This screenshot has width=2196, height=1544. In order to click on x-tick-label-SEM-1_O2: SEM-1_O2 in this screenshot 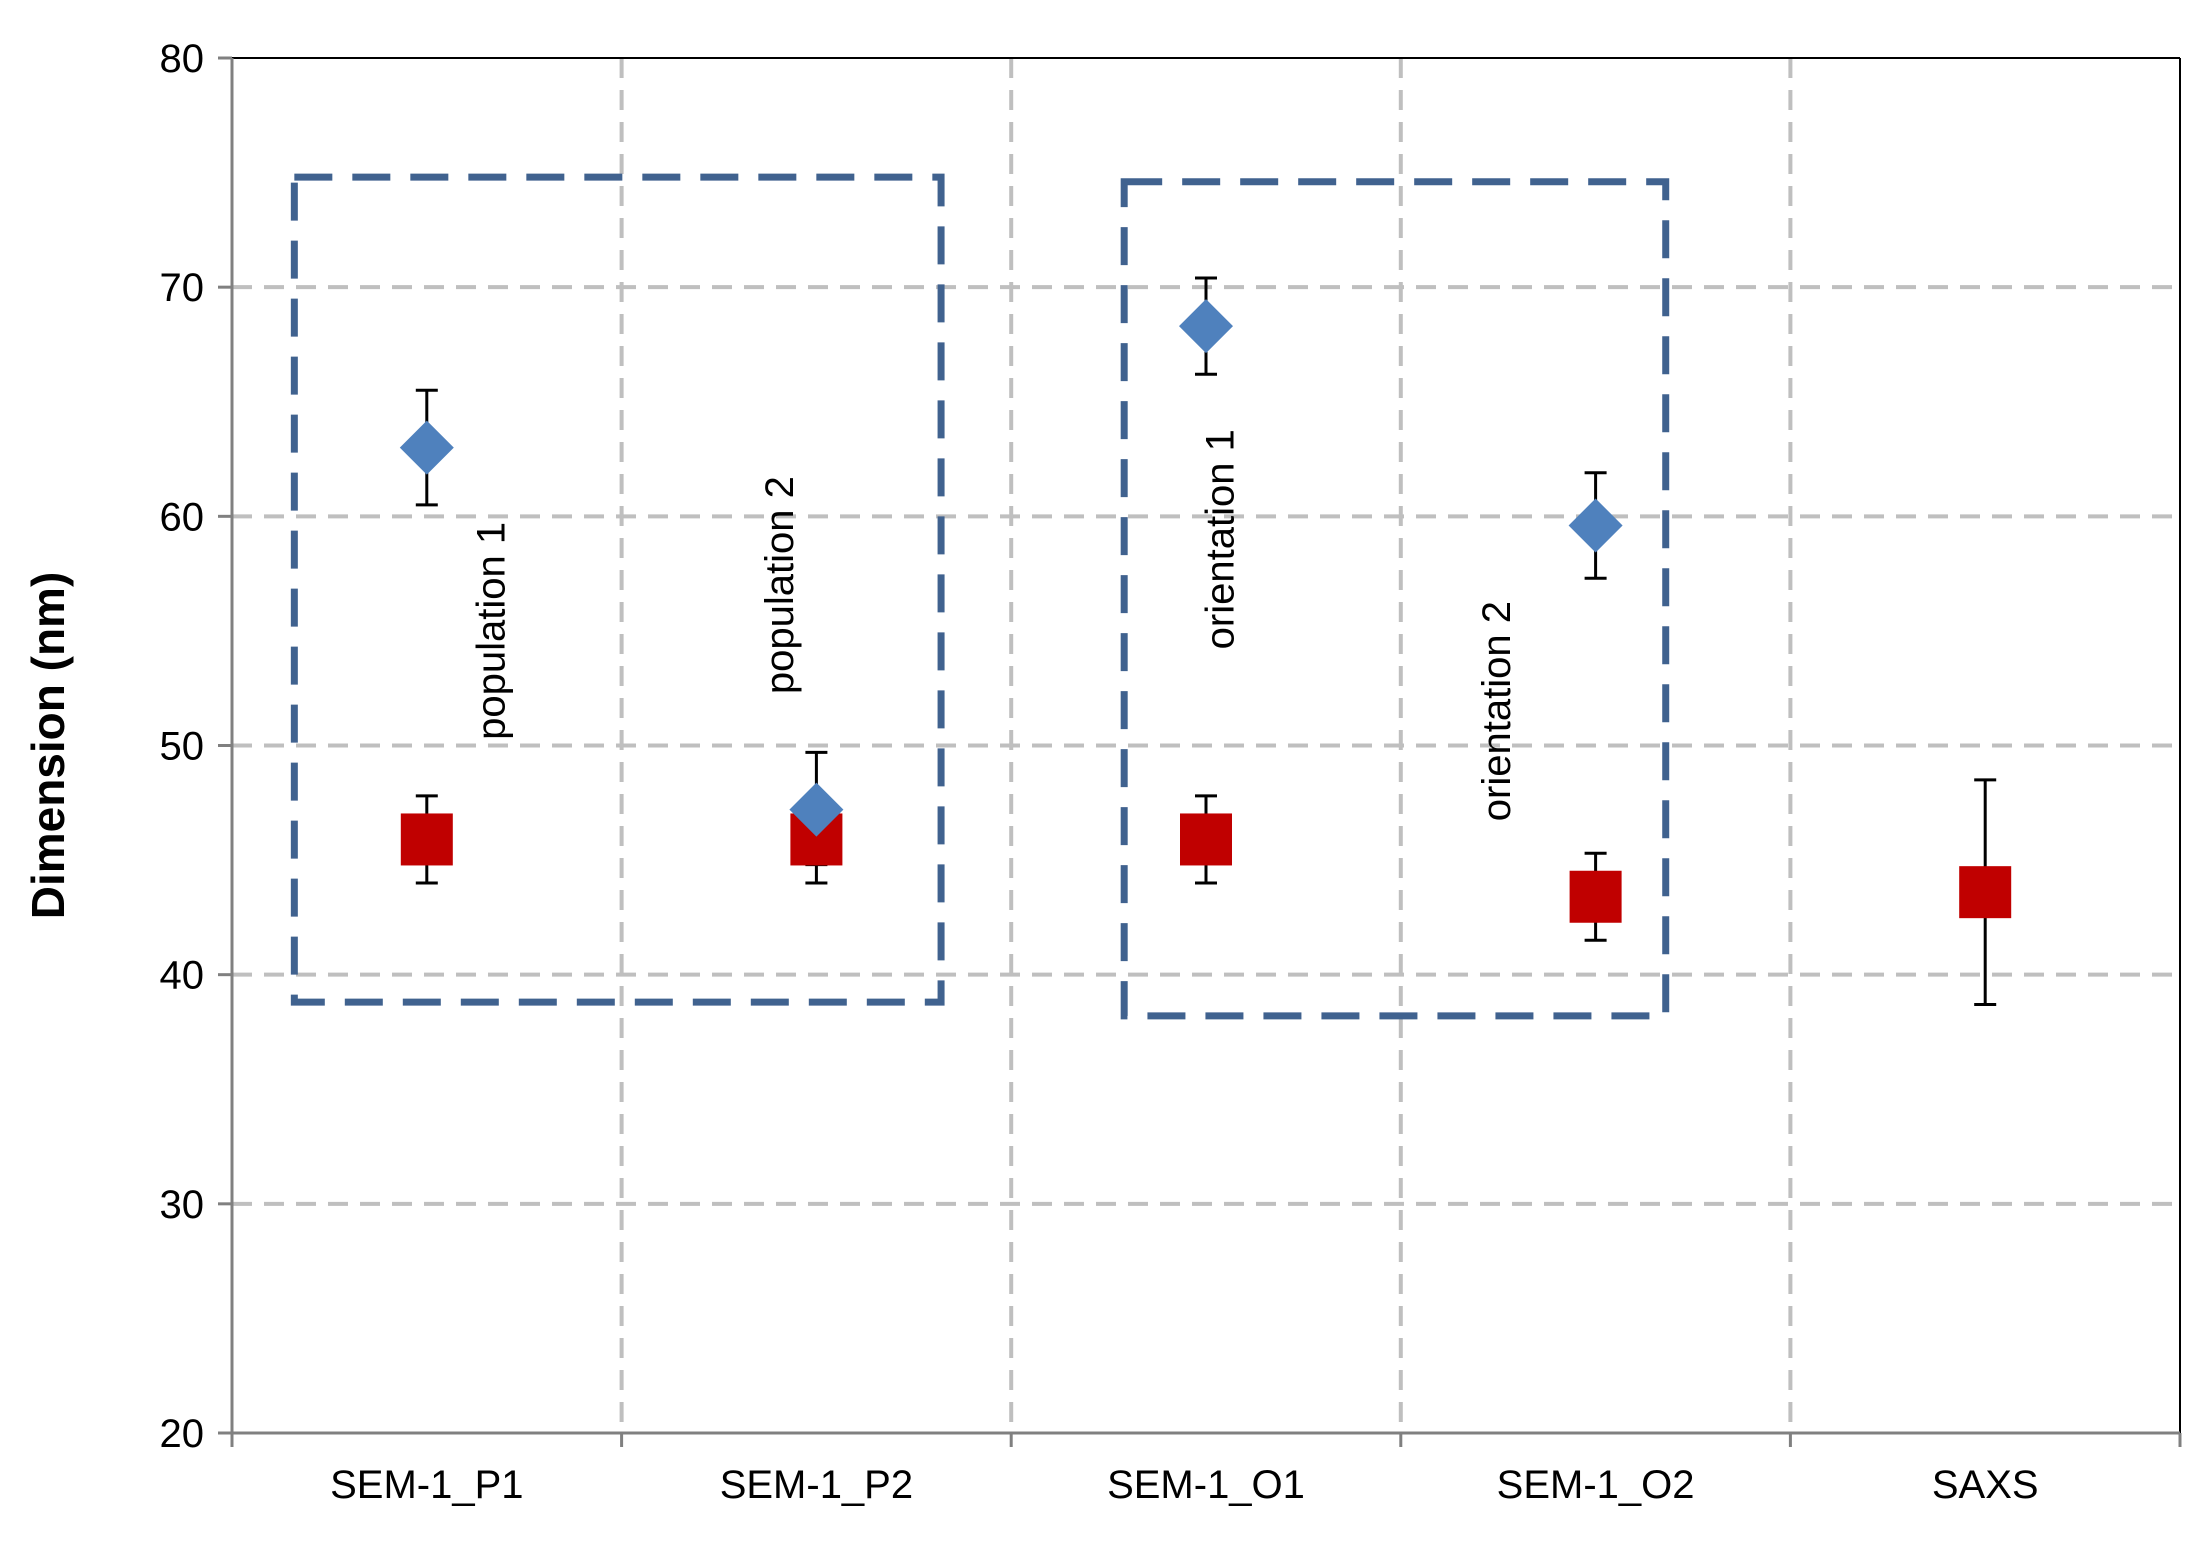, I will do `click(1596, 1485)`.